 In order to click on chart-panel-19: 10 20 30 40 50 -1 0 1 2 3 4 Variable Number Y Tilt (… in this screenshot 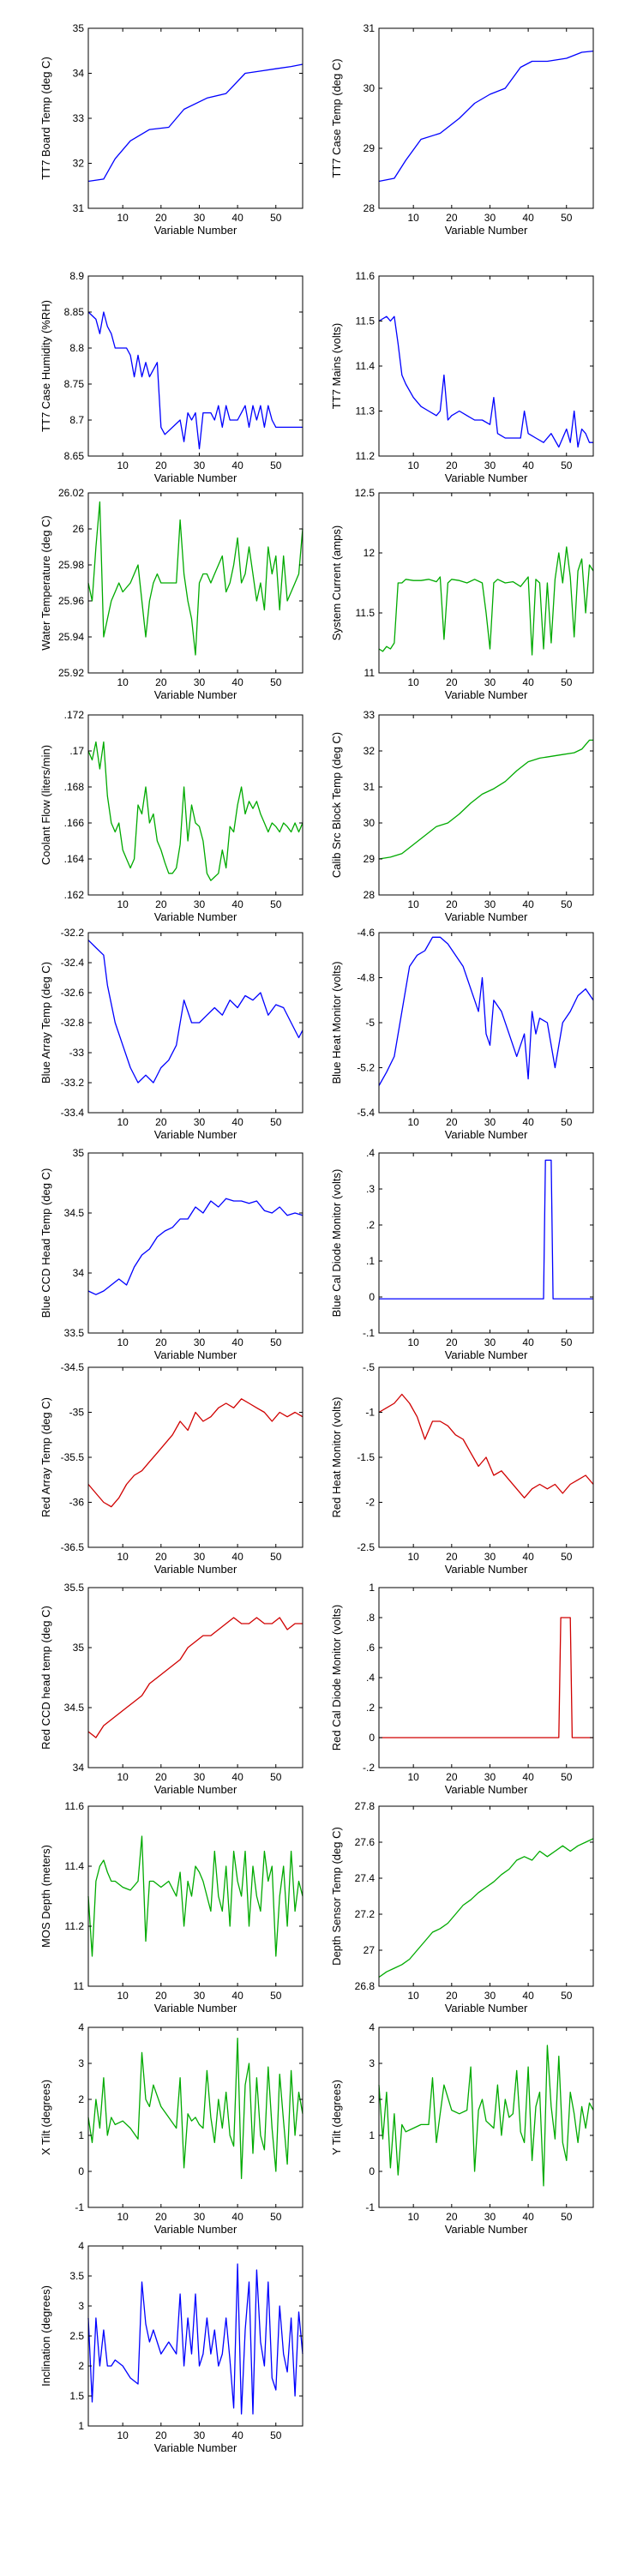, I will do `click(462, 2128)`.